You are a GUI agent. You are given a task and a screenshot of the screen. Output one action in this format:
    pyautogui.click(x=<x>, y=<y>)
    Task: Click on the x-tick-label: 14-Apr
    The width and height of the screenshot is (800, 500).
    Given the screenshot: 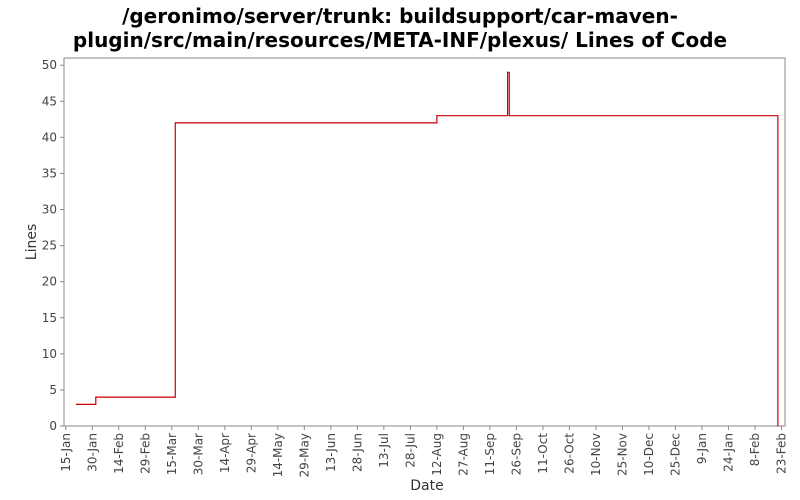 What is the action you would take?
    pyautogui.click(x=225, y=453)
    